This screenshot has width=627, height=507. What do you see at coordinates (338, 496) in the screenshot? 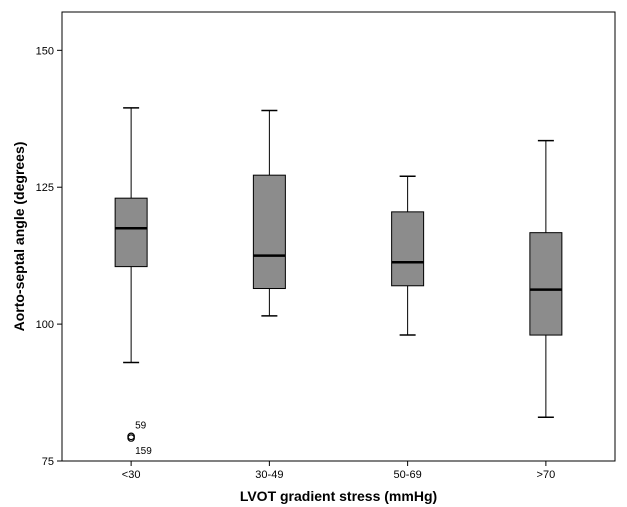
I see `x-axis-title: LVOT gradient stress (mmHg)` at bounding box center [338, 496].